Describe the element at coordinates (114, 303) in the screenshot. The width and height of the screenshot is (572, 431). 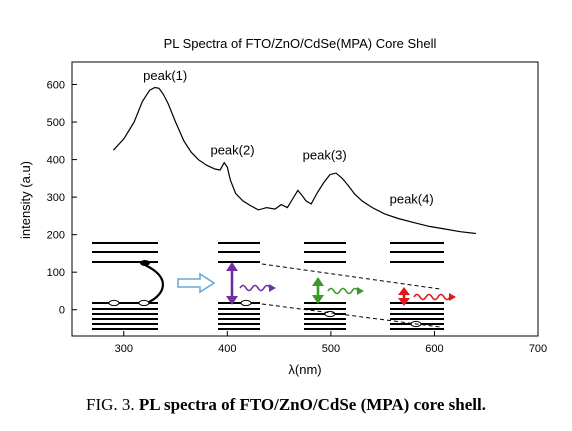
I see `hole-1a` at that location.